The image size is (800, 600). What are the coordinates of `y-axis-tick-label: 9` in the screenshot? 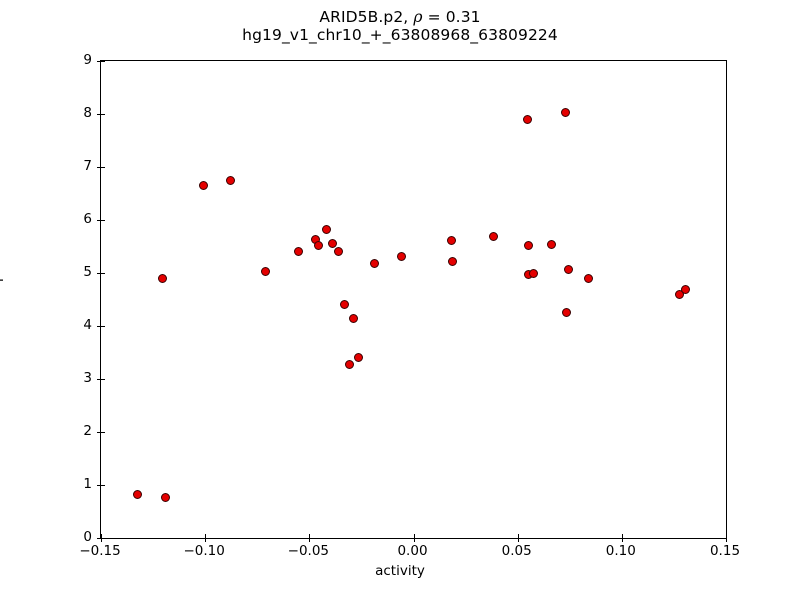 It's located at (87, 60).